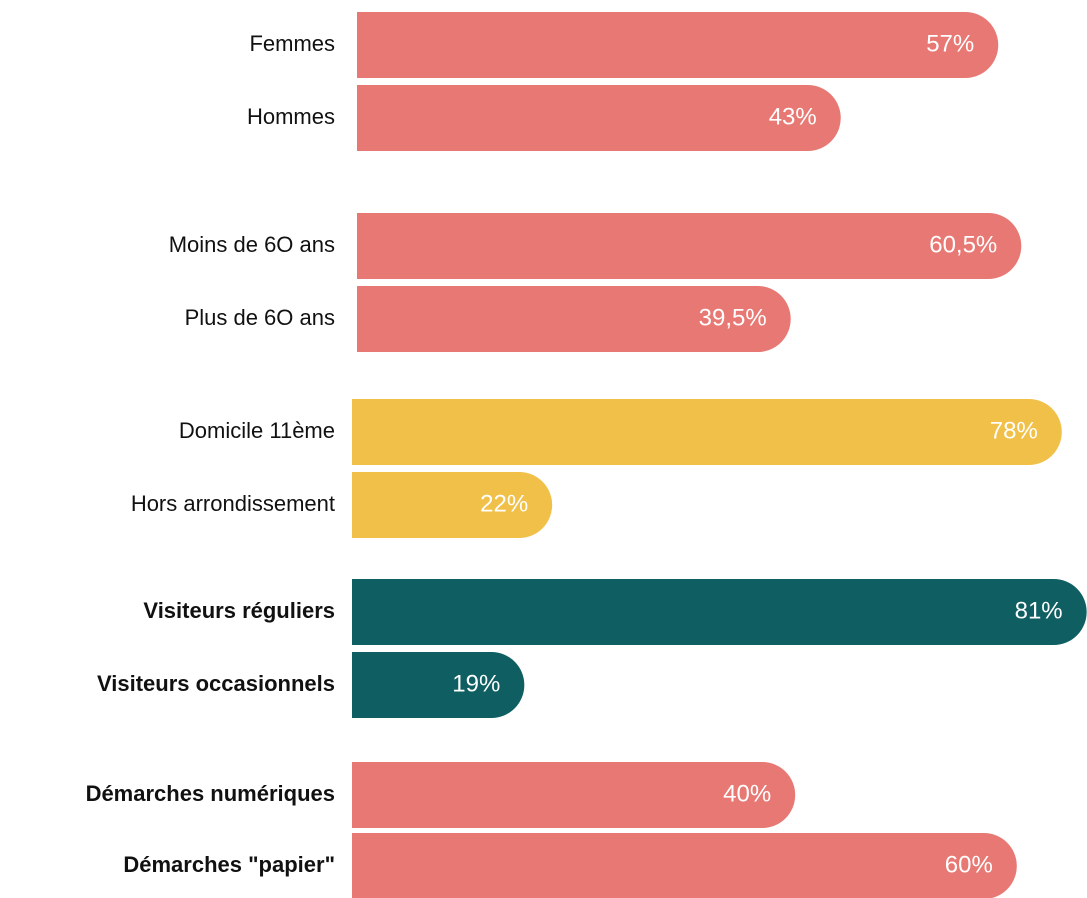  I want to click on category-label: Visiteurs occasionnels, so click(216, 683).